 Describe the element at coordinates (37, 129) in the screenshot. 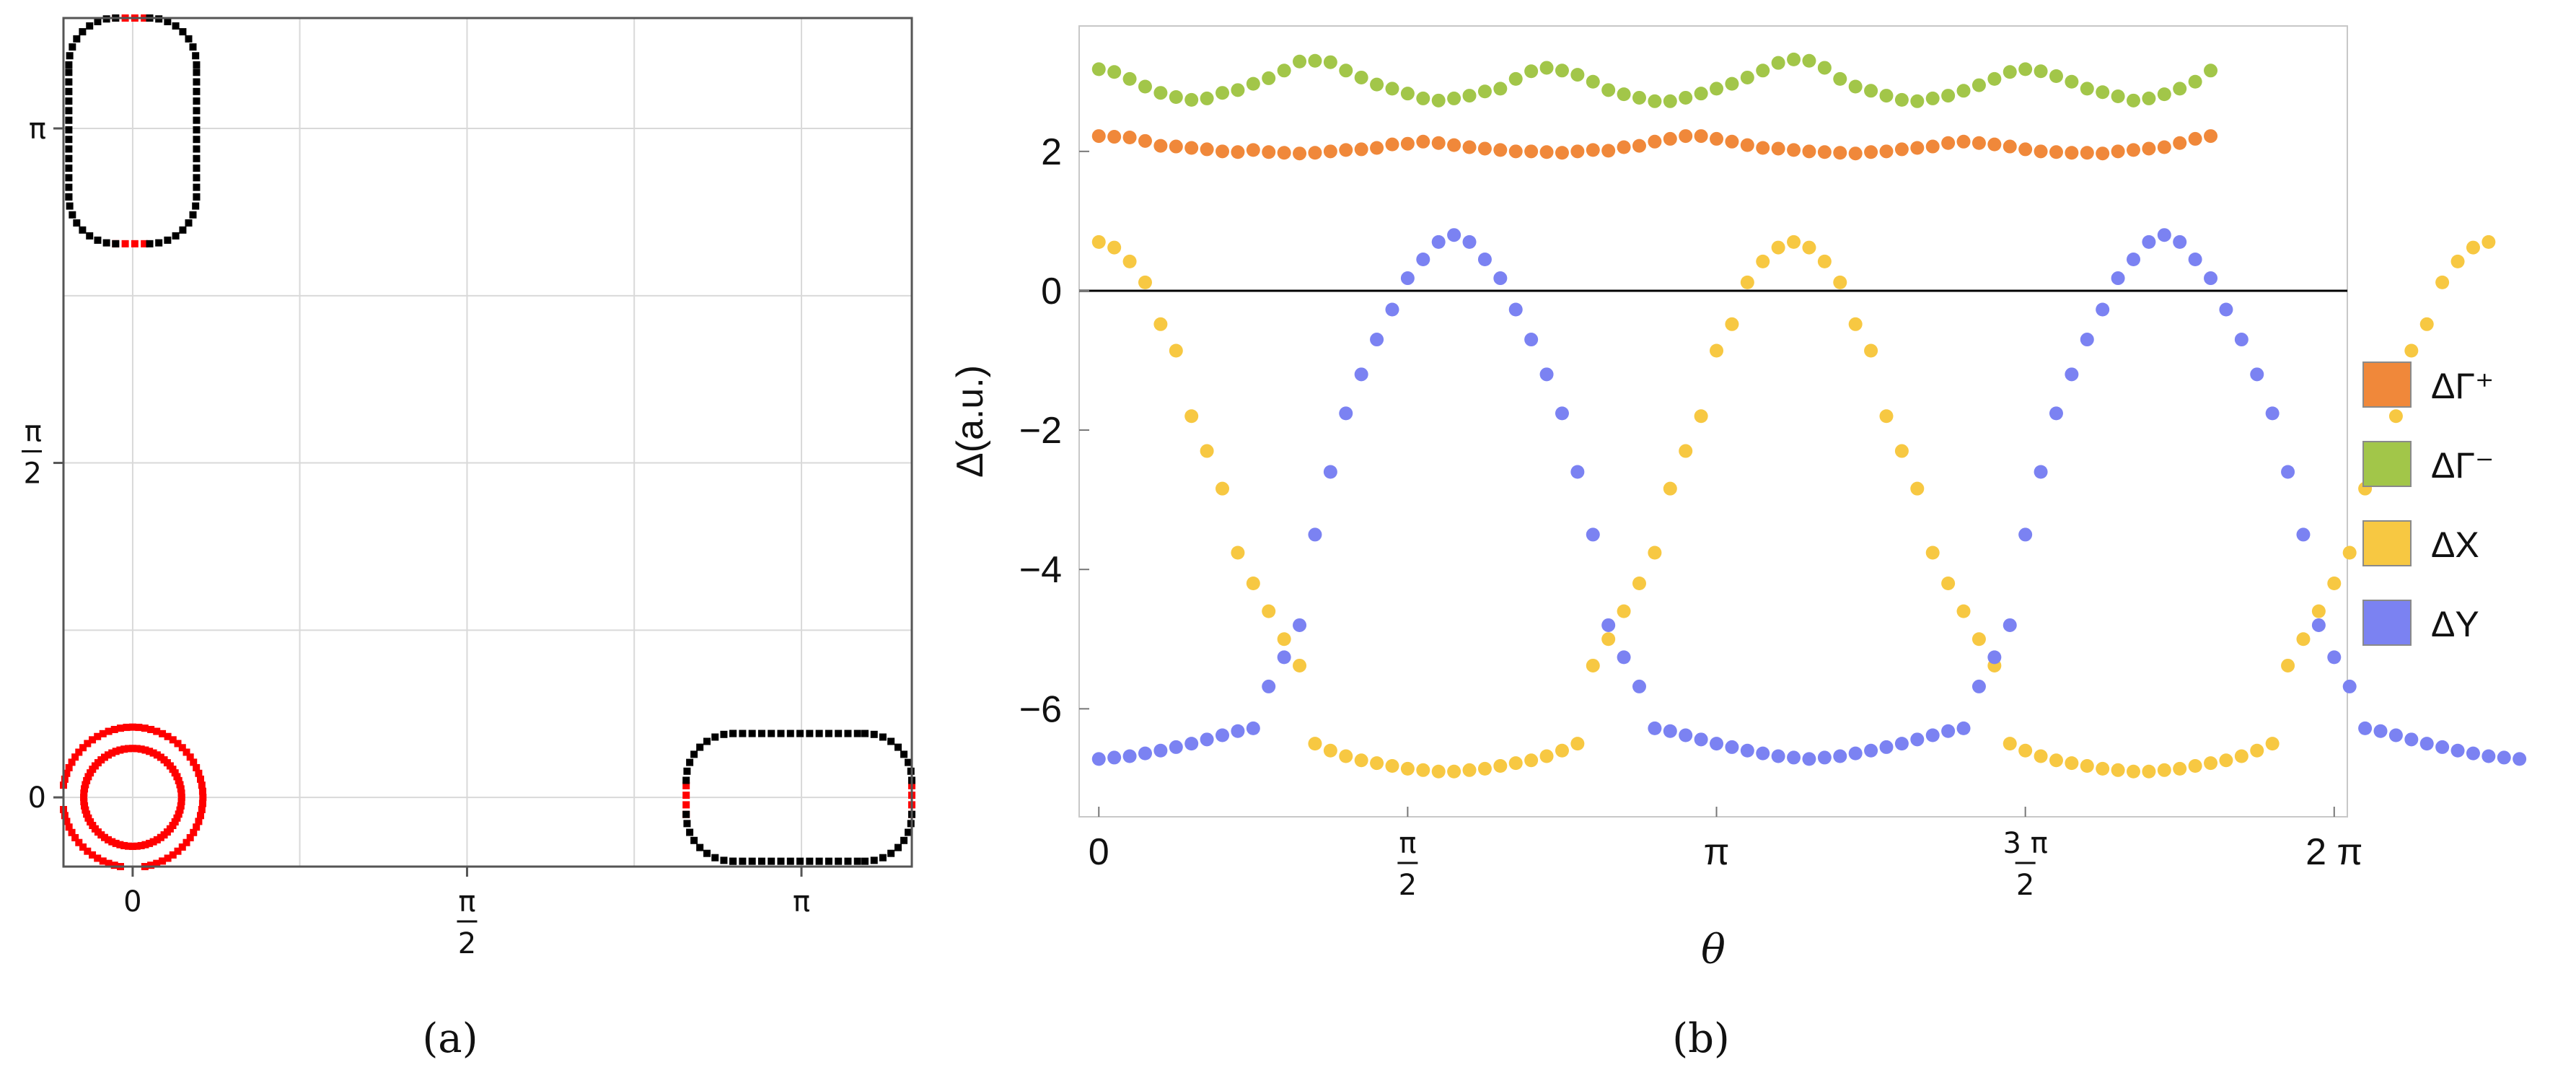

I see `y-tick-label-2: π` at that location.